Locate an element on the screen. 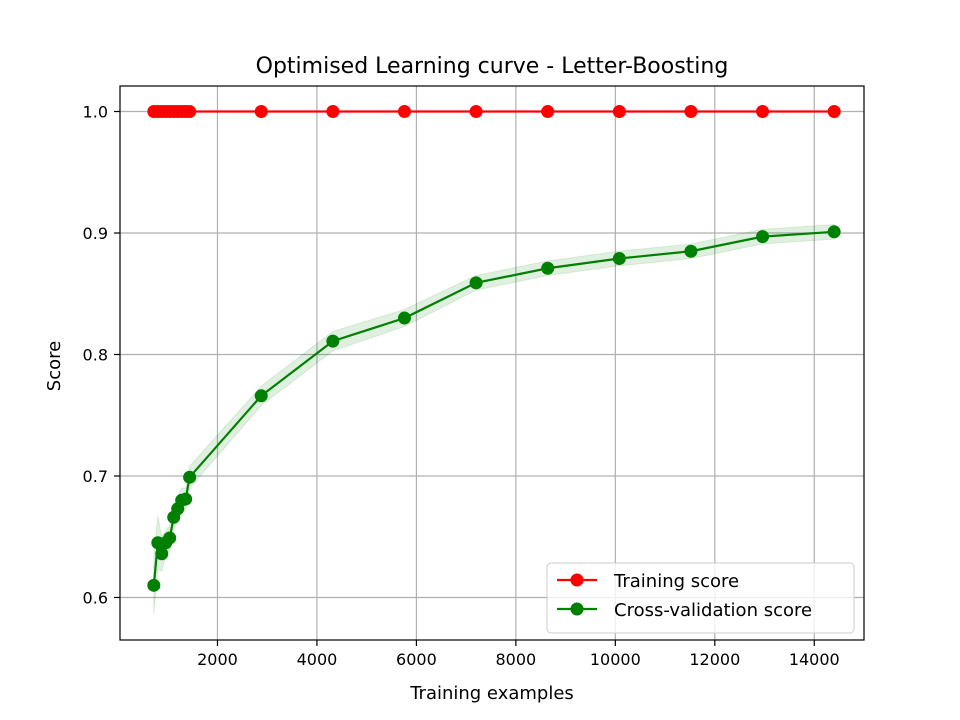  x-tick-label: 4000 is located at coordinates (317, 659).